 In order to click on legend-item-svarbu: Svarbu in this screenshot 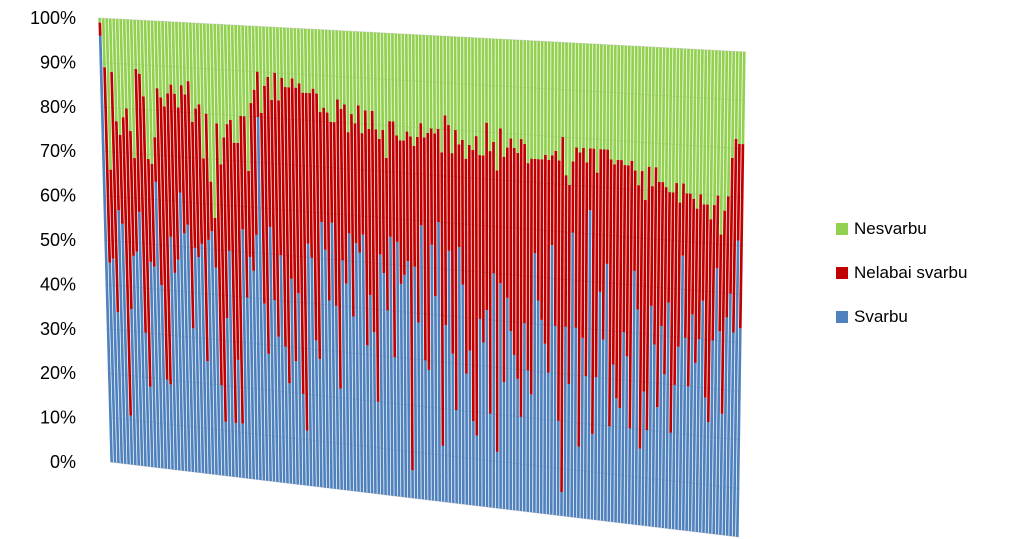, I will do `click(926, 317)`.